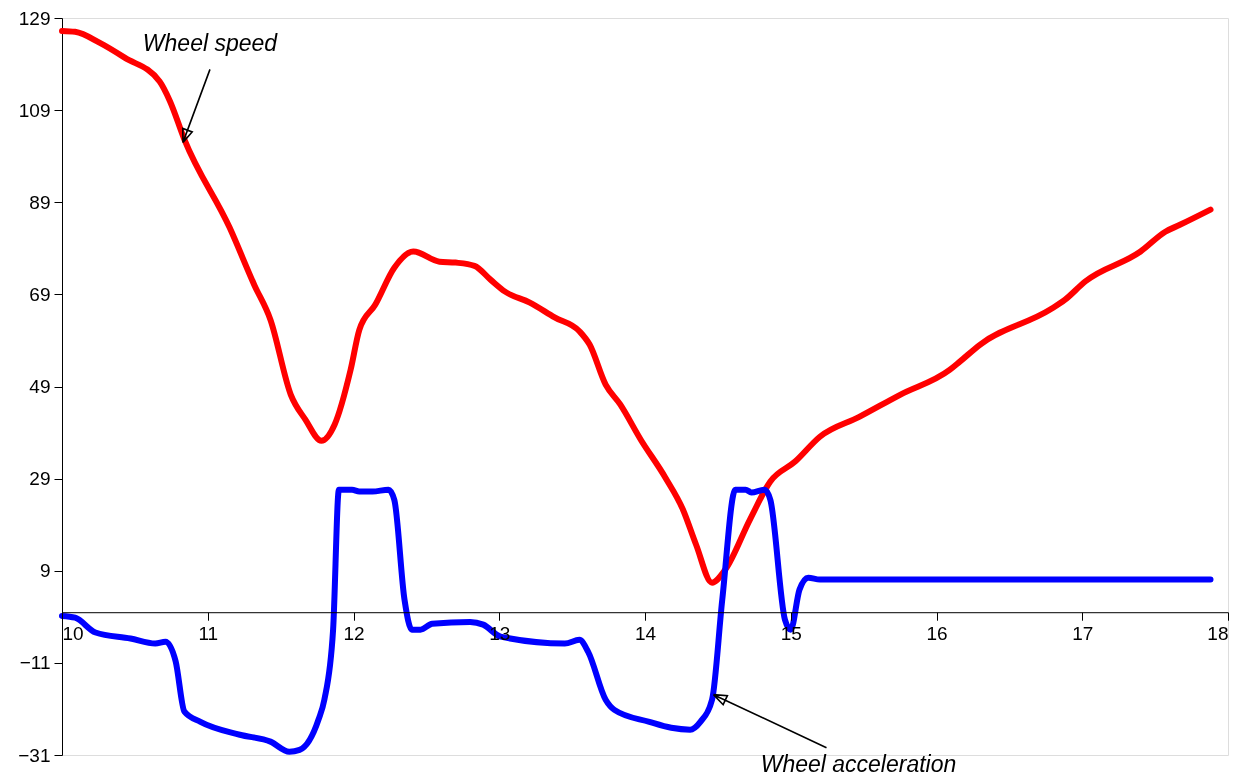 The width and height of the screenshot is (1243, 778). What do you see at coordinates (937, 633) in the screenshot?
I see `x-tick-label: 16` at bounding box center [937, 633].